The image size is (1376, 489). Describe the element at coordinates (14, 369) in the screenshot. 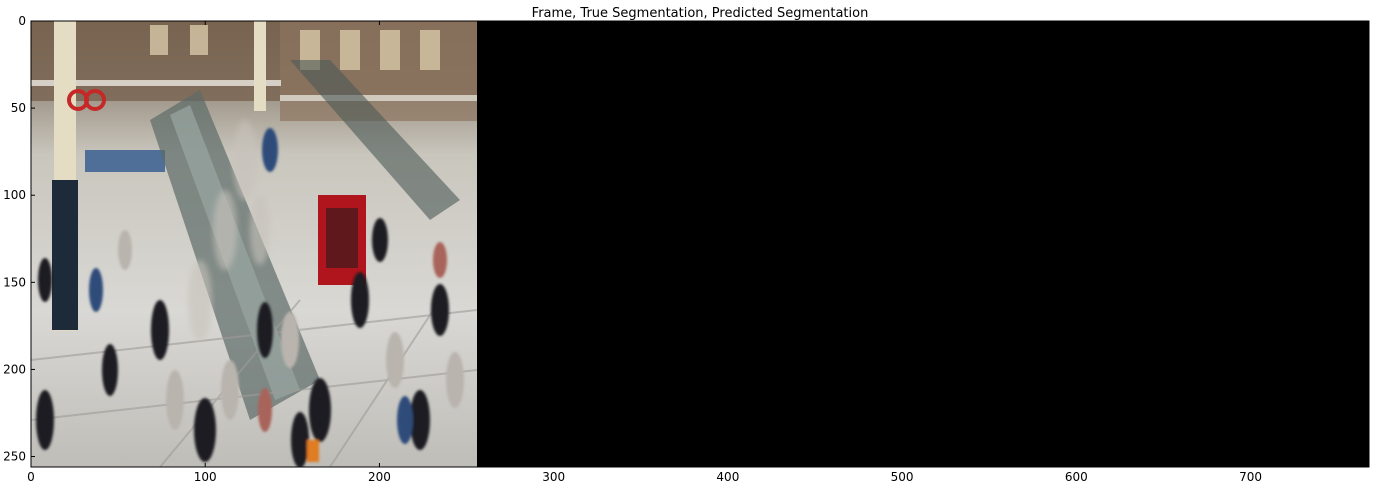

I see `y-tick-label: 200` at that location.